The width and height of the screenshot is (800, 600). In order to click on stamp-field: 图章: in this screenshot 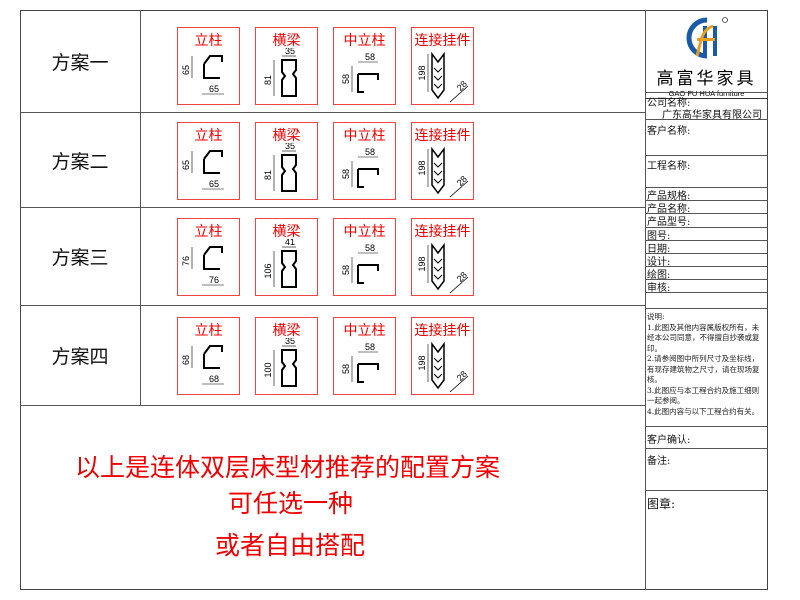, I will do `click(661, 504)`.